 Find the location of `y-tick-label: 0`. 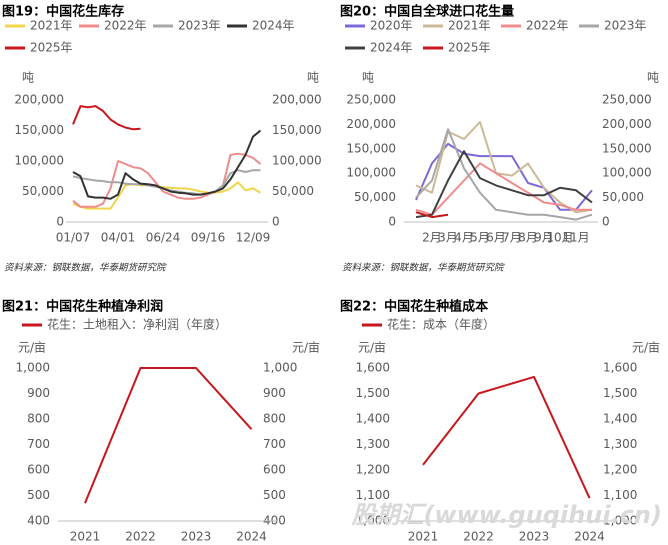

y-tick-label: 0 is located at coordinates (392, 222).